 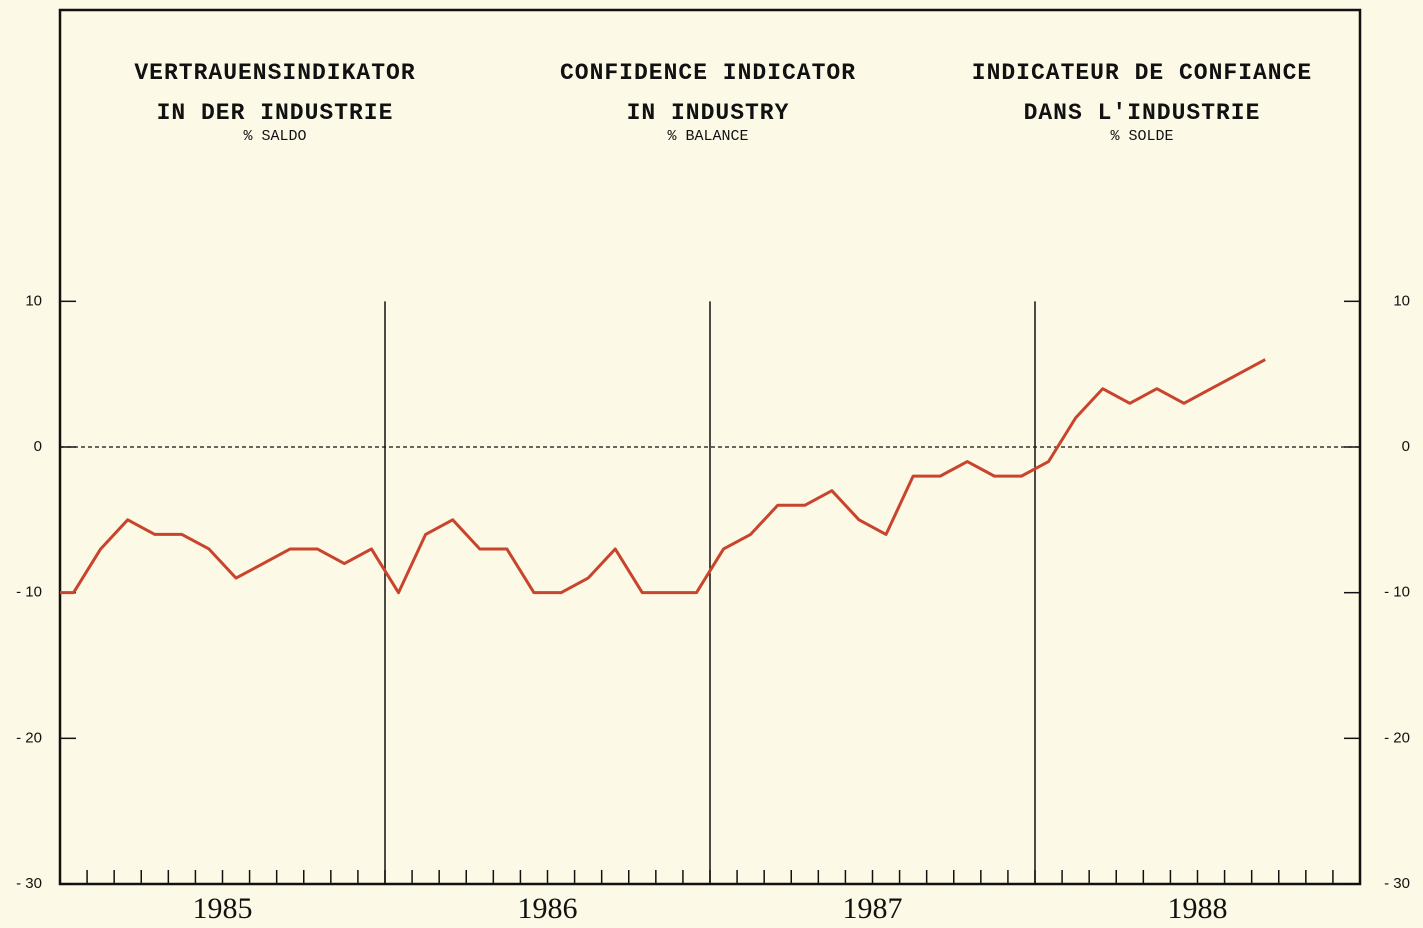 What do you see at coordinates (274, 136) in the screenshot?
I see `title-unit: % SALDO` at bounding box center [274, 136].